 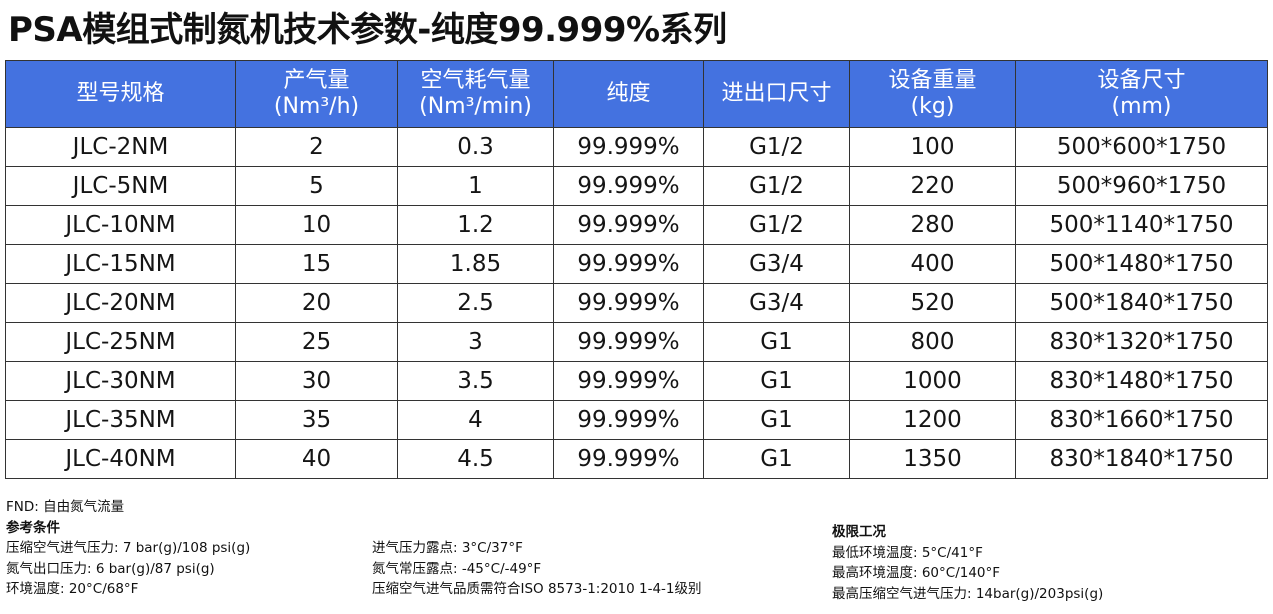 I want to click on limit-item: 最高环境温度: 60°C/140°F, so click(x=916, y=573).